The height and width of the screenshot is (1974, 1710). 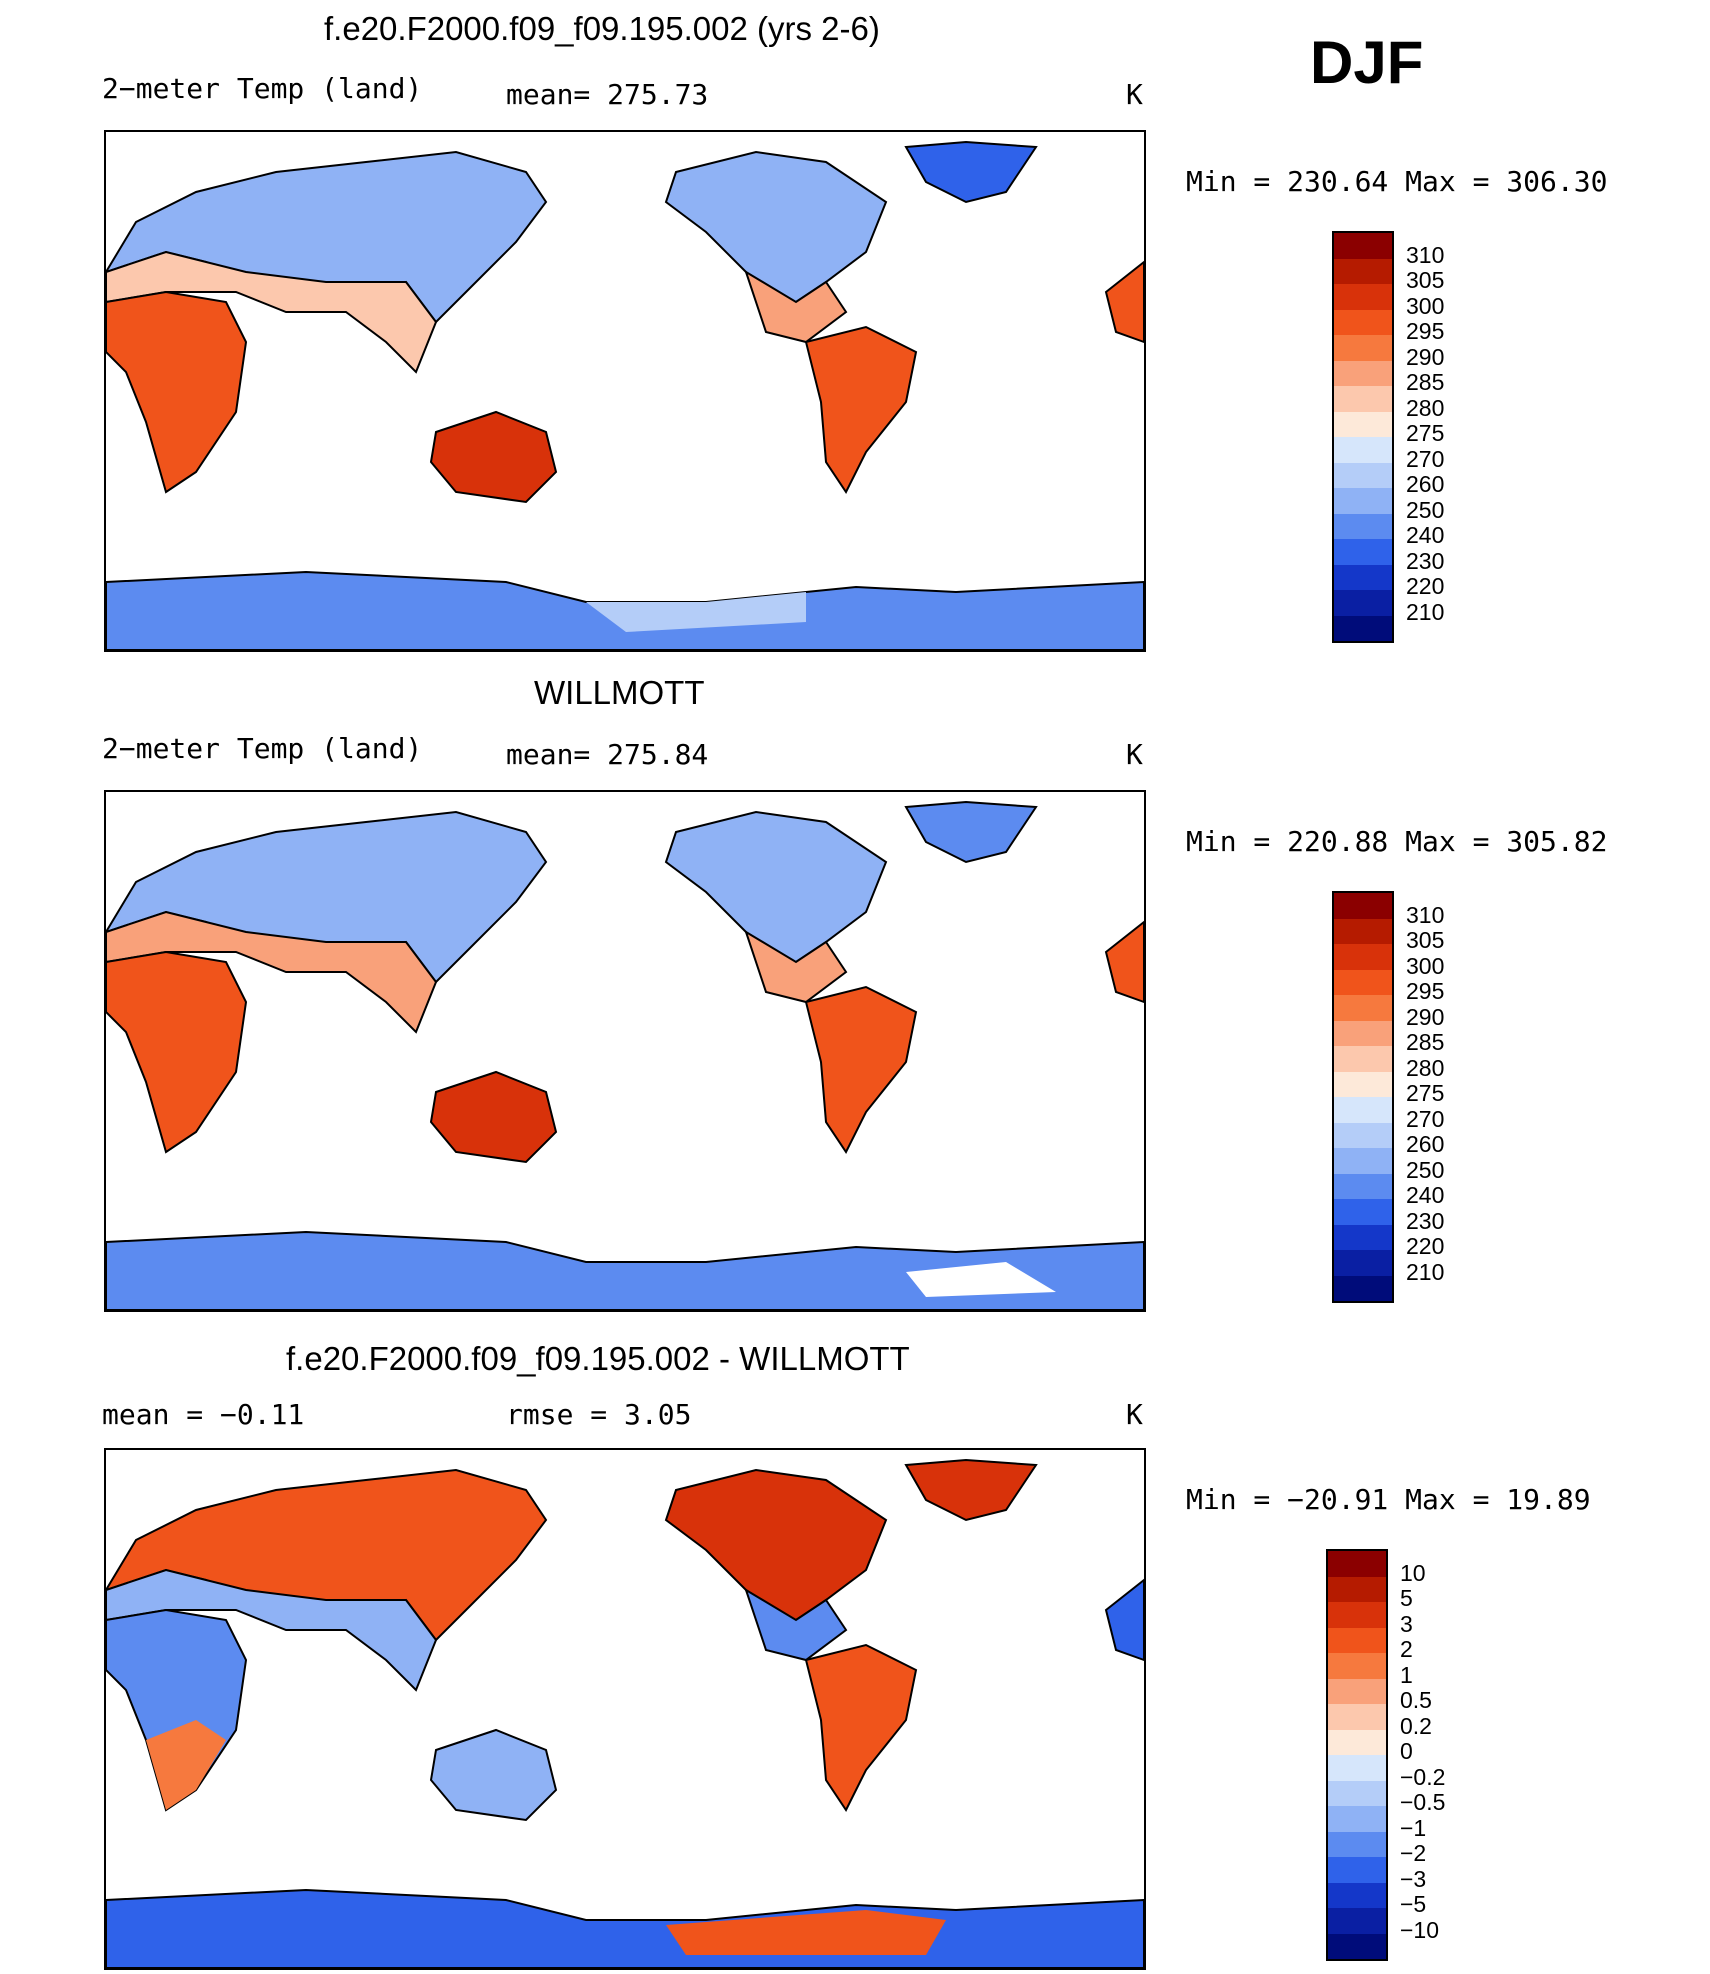 What do you see at coordinates (1406, 1623) in the screenshot?
I see `colorbar-tick-label: 3` at bounding box center [1406, 1623].